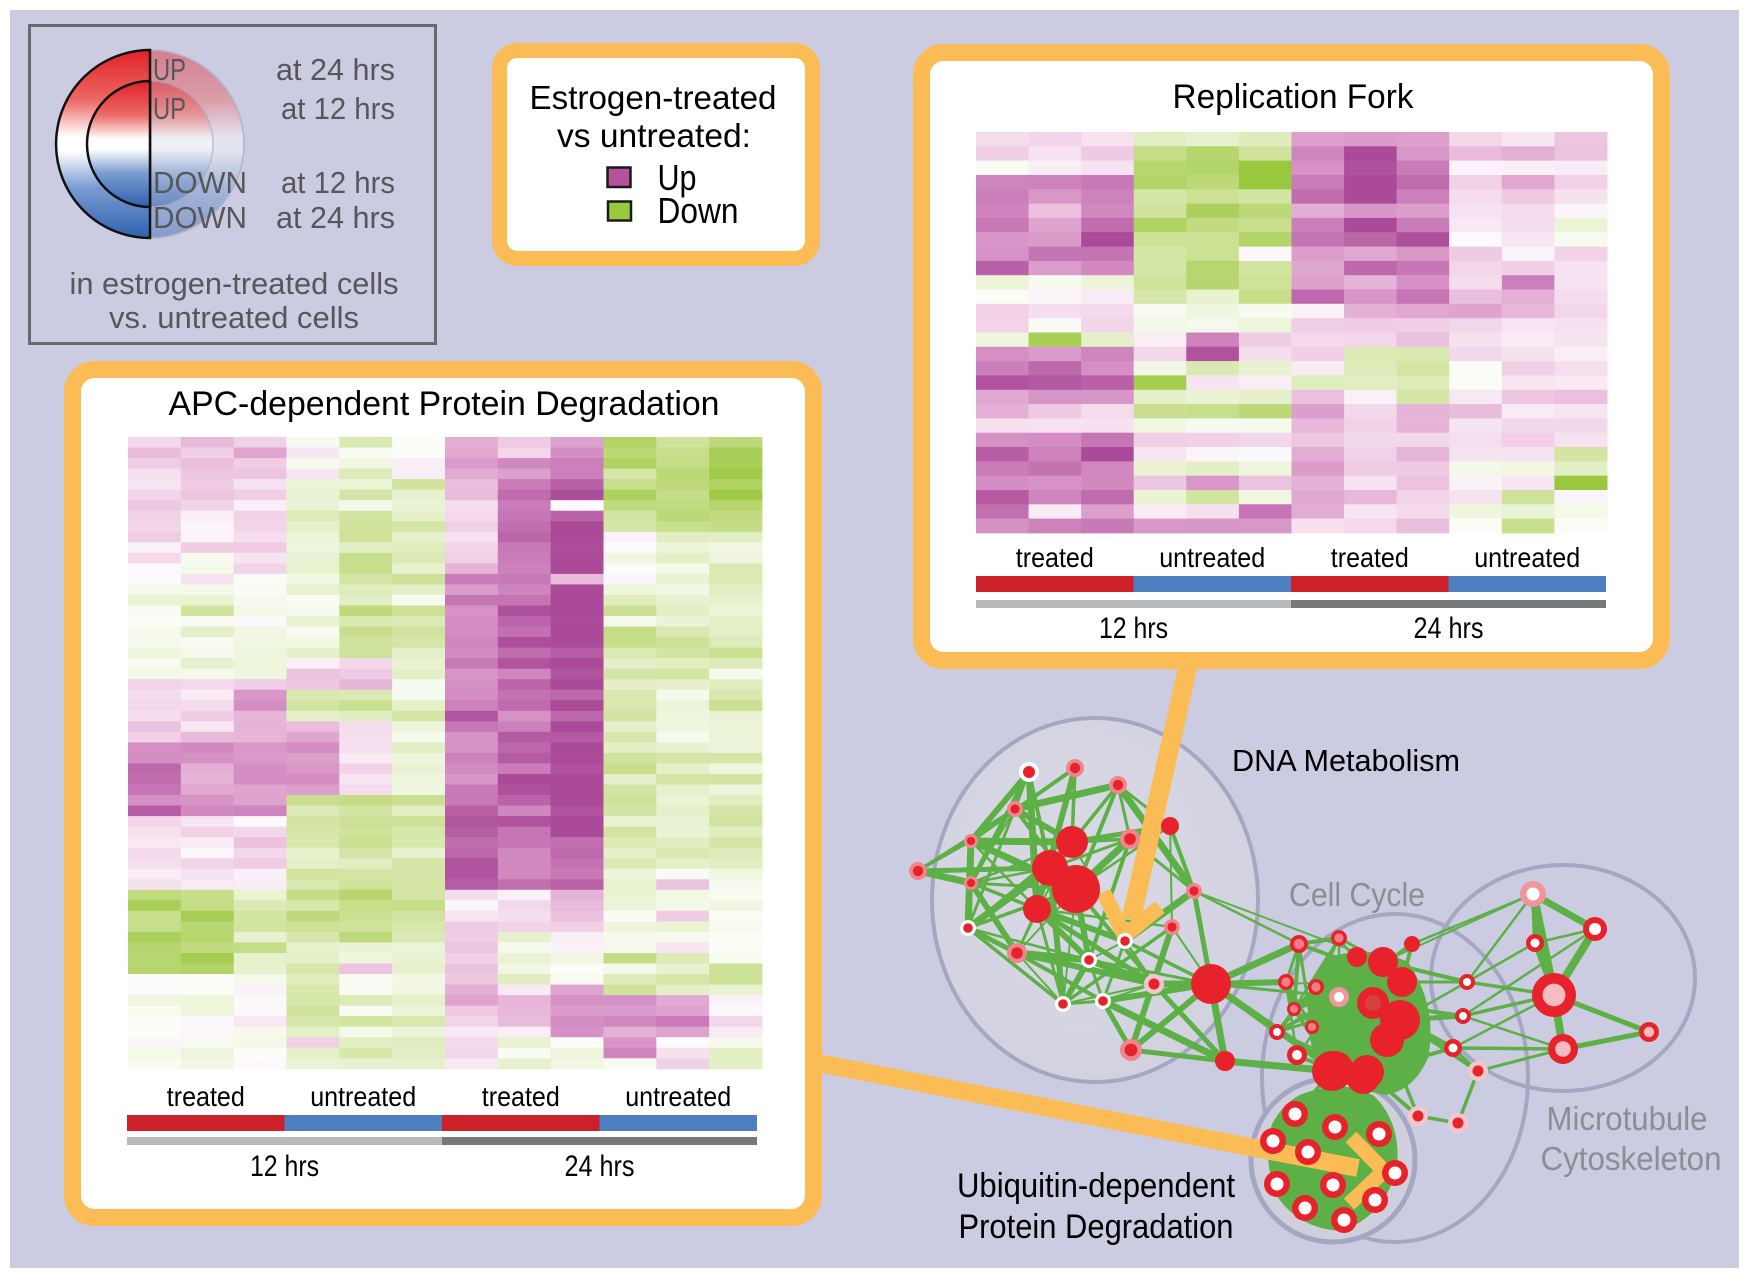 The width and height of the screenshot is (1750, 1279). What do you see at coordinates (677, 177) in the screenshot?
I see `svg-text: Up` at bounding box center [677, 177].